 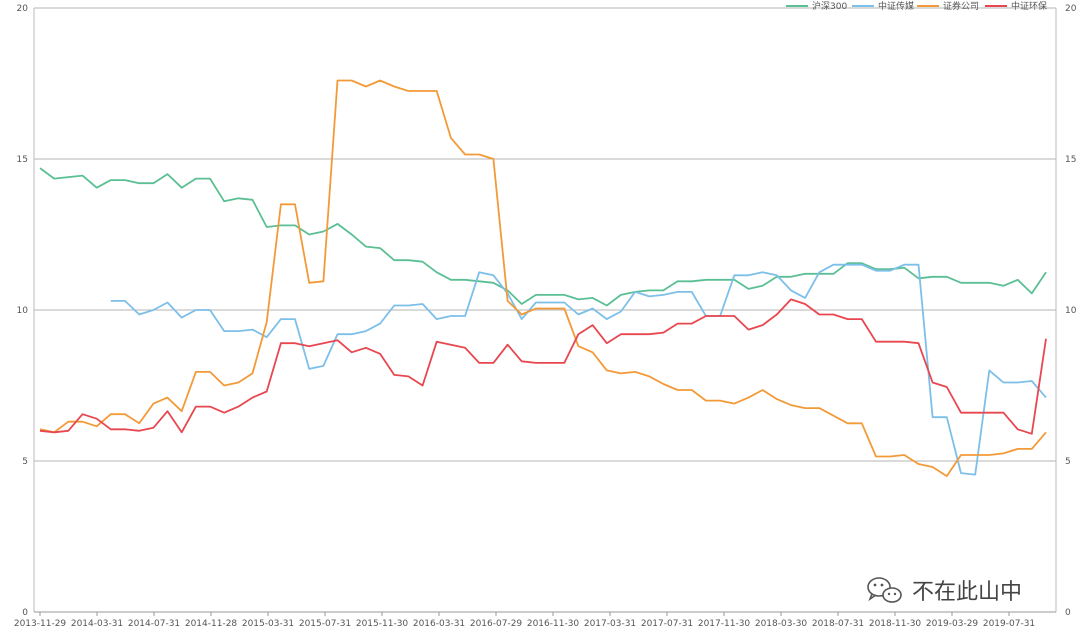 What do you see at coordinates (967, 592) in the screenshot?
I see `watermark-text: 不在此山中` at bounding box center [967, 592].